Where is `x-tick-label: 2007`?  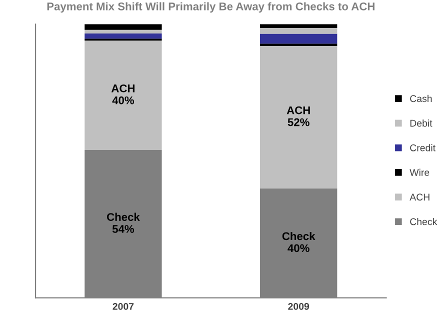
x-tick-label: 2007 is located at coordinates (123, 306).